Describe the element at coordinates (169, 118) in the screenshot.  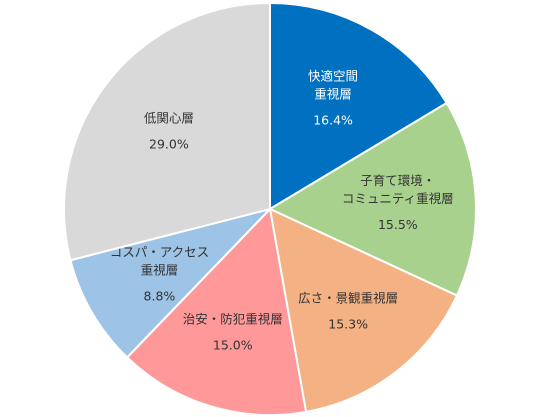
I see `slice-name-5-line-0: 低関心層` at that location.